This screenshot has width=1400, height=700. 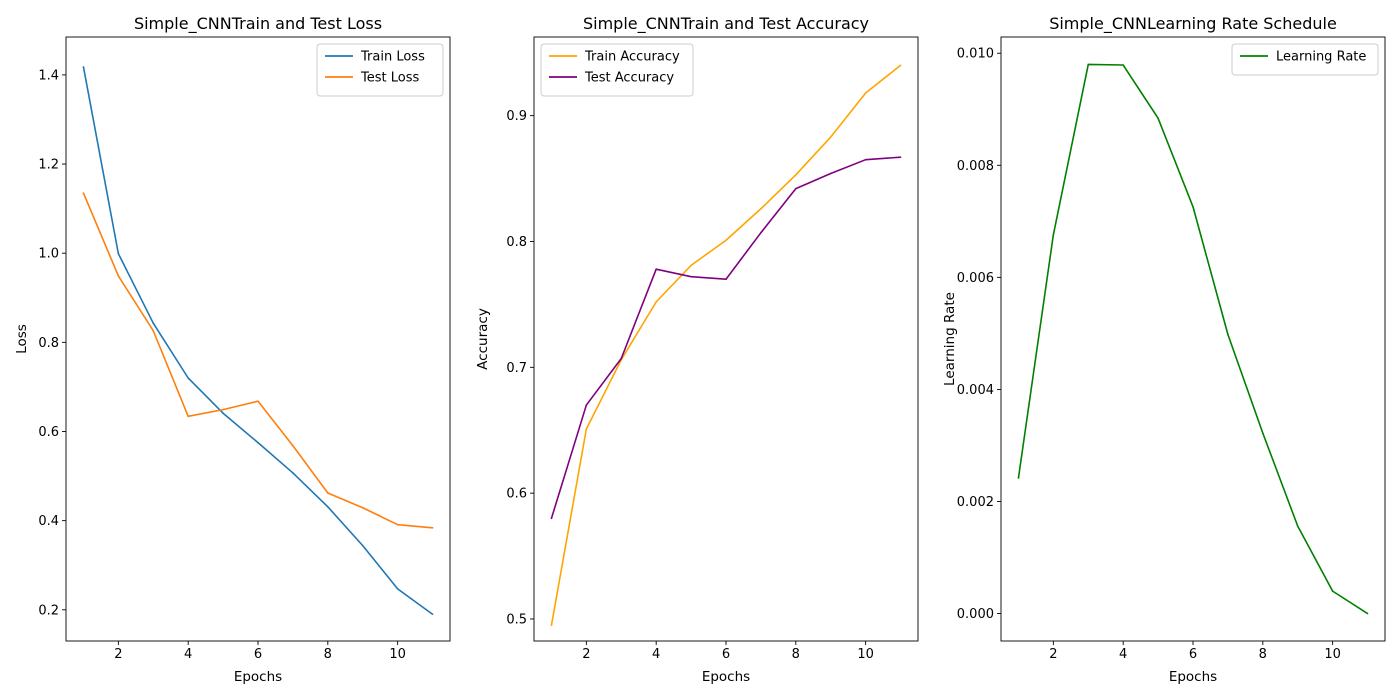 What do you see at coordinates (950, 339) in the screenshot?
I see `y-axis-label: Learning Rate` at bounding box center [950, 339].